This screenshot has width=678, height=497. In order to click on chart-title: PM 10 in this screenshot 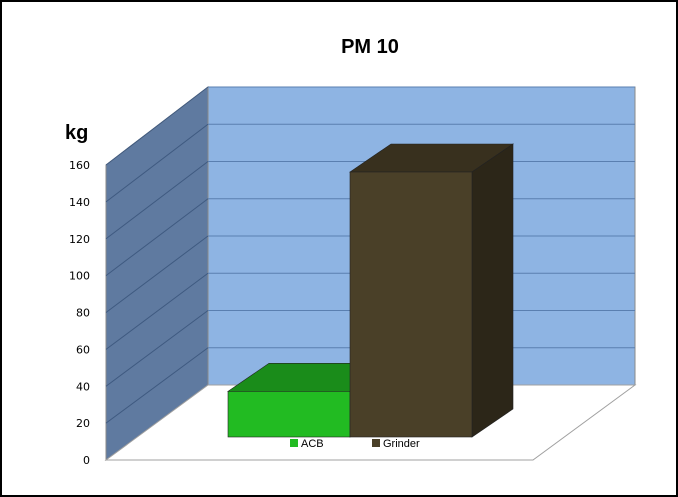, I will do `click(370, 47)`.